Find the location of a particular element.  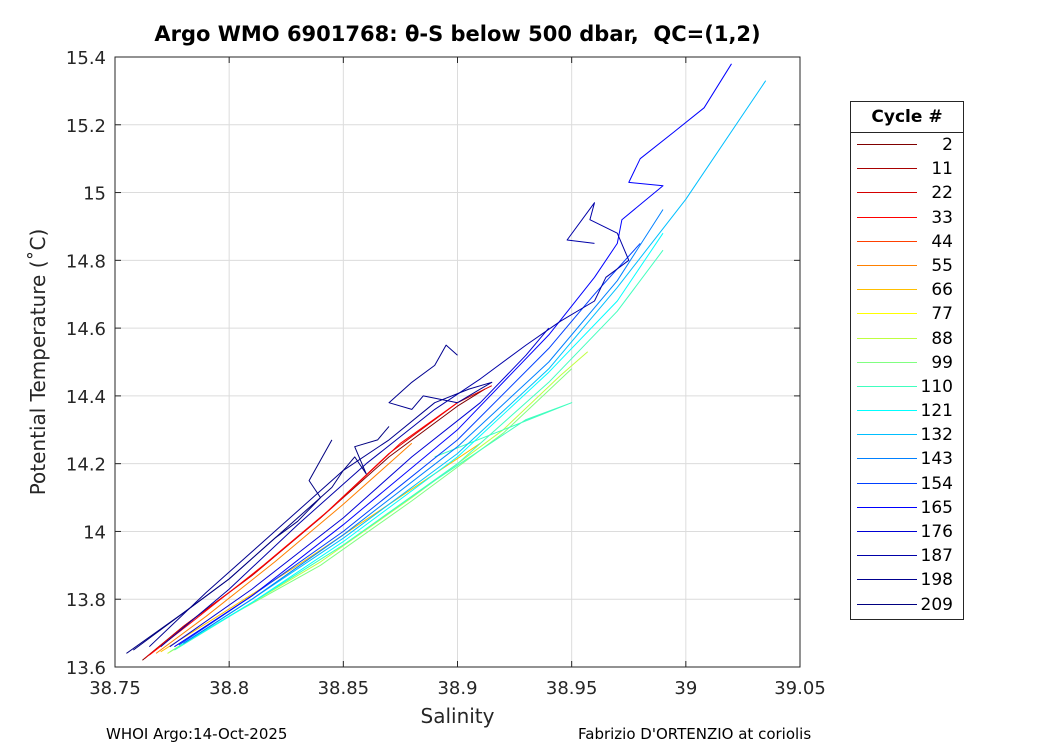

legend-entry: 165 is located at coordinates (907, 508).